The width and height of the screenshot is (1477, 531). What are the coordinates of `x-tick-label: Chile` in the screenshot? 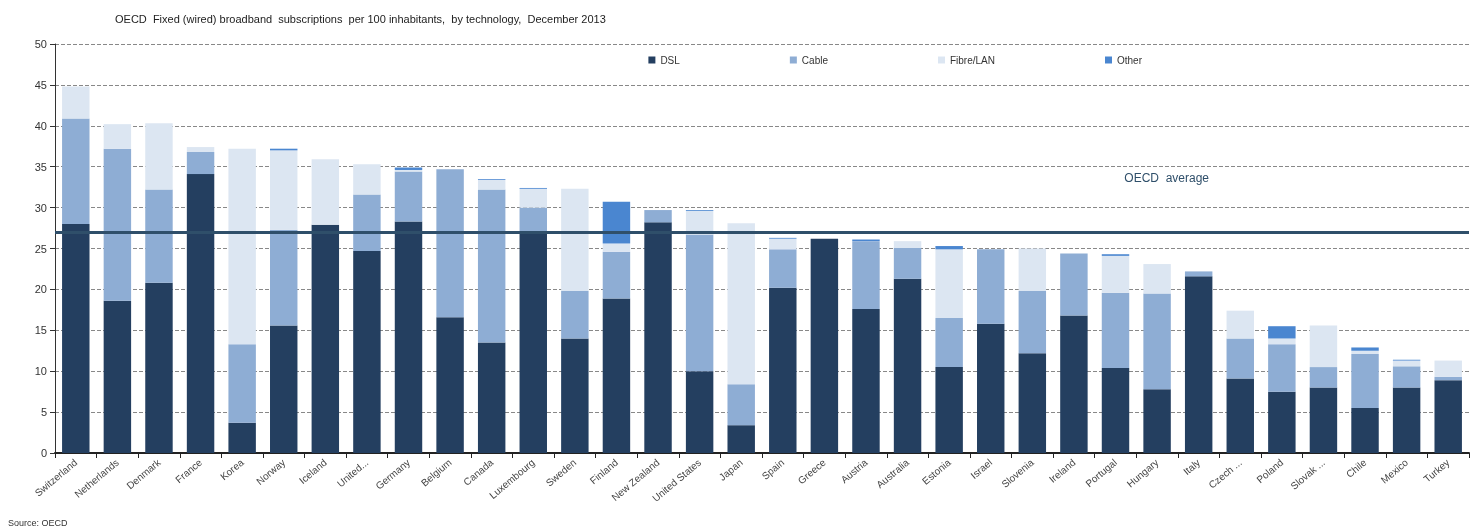 It's located at (1356, 468).